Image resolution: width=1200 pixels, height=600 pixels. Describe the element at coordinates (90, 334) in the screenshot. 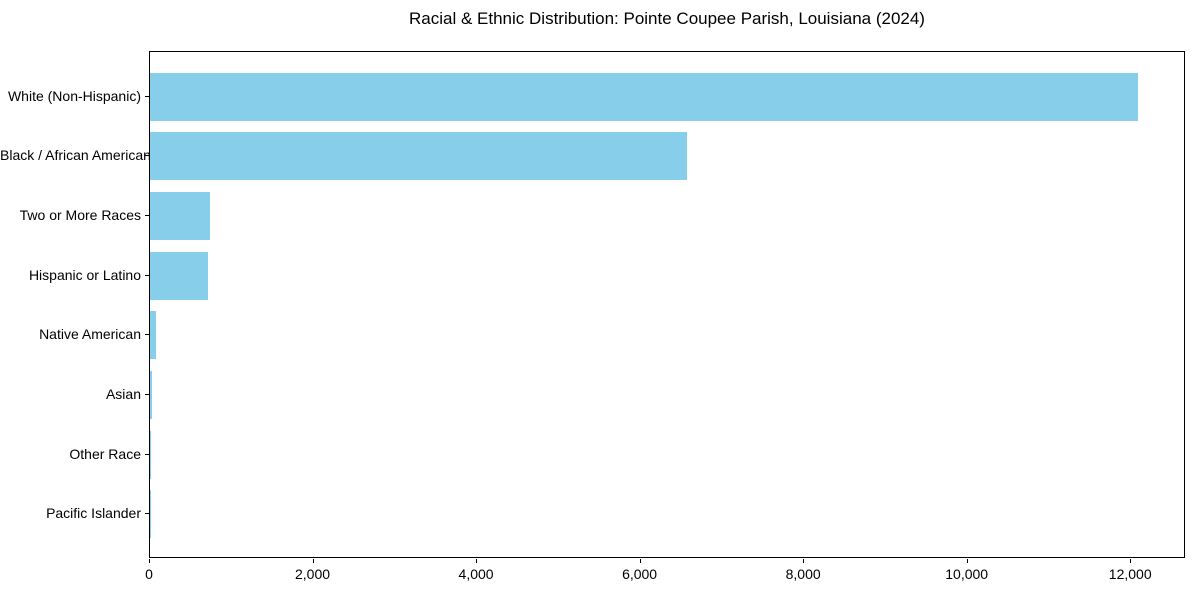

I see `y-tick-label: Native American` at that location.